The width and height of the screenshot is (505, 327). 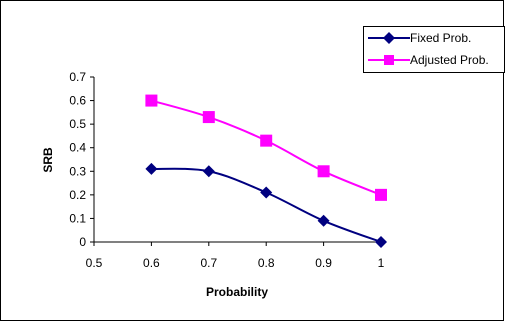 I want to click on y-tick-label: 0.3, so click(x=77, y=171).